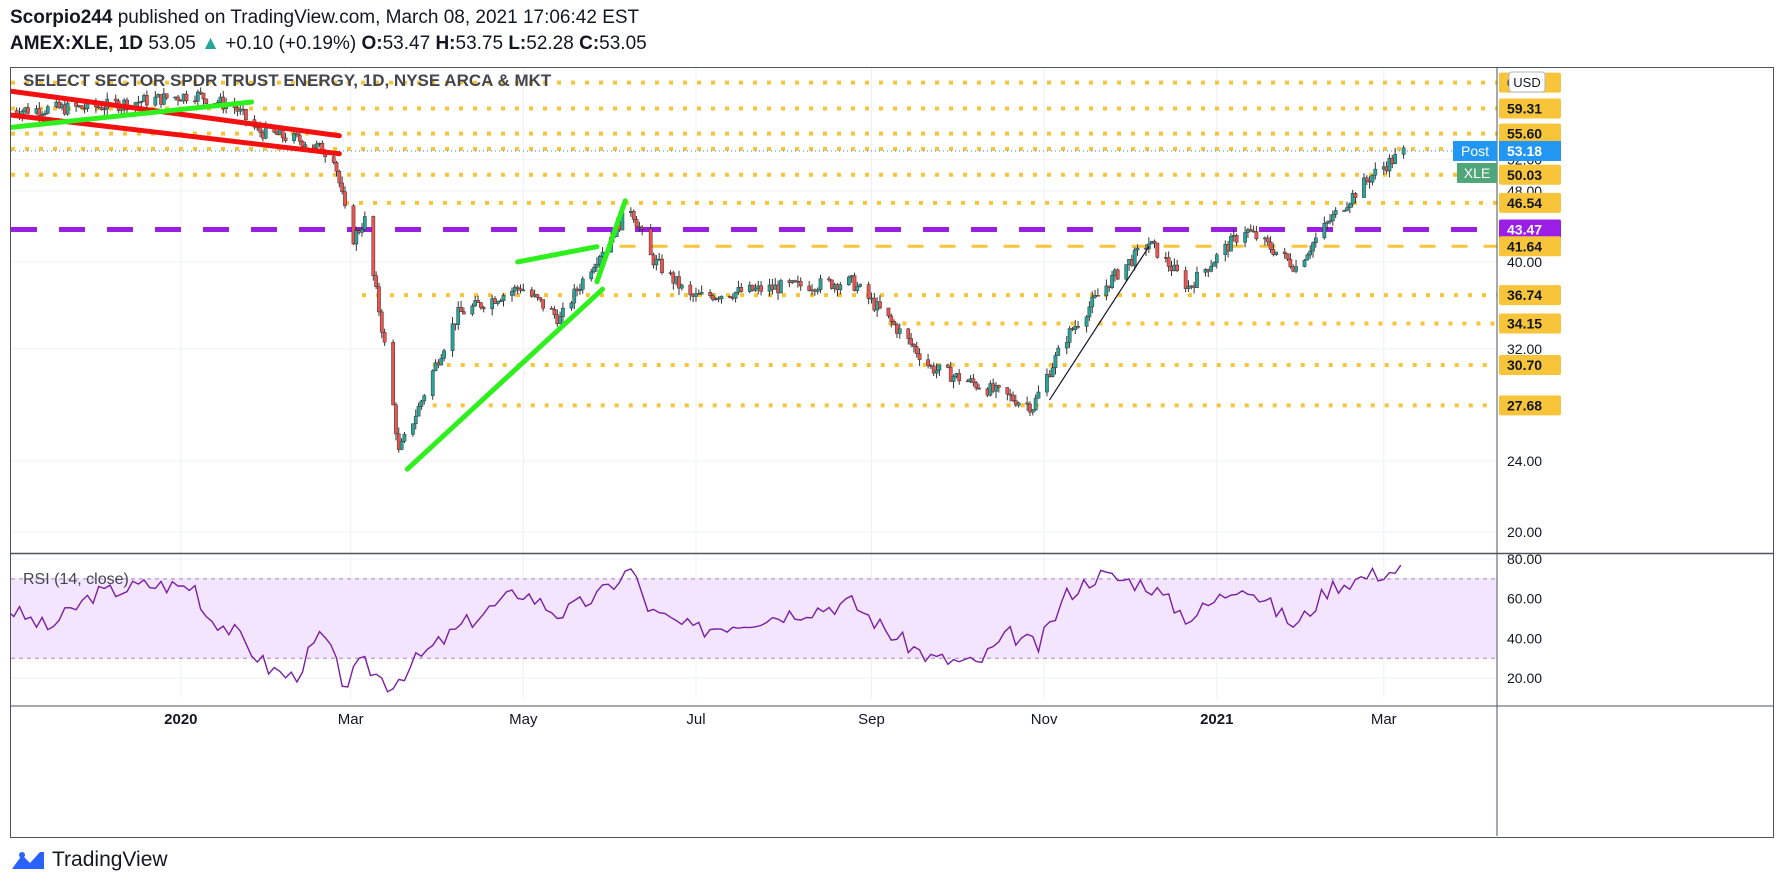  Describe the element at coordinates (406, 43) in the screenshot. I see `open-value: 53.47` at that location.